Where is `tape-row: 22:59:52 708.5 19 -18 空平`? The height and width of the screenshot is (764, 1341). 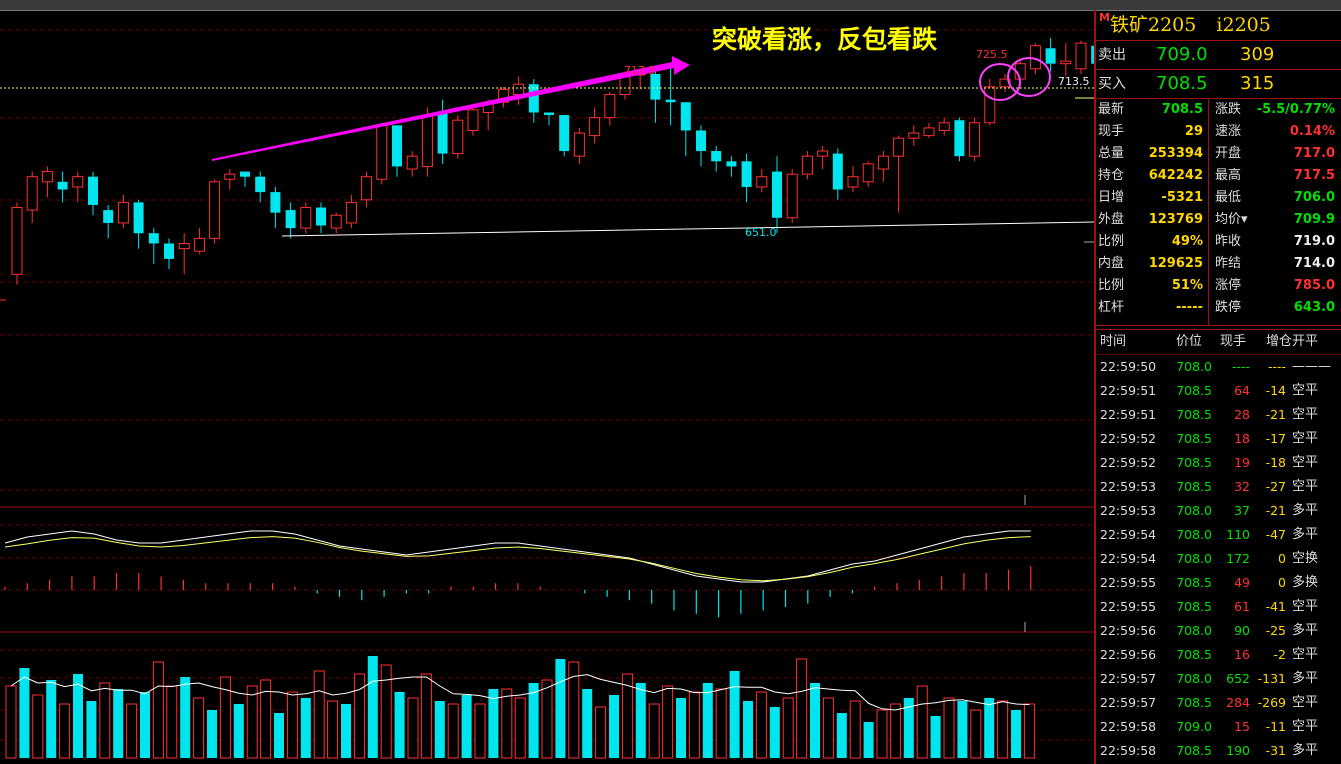 tape-row: 22:59:52 708.5 19 -18 空平 is located at coordinates (1218, 463).